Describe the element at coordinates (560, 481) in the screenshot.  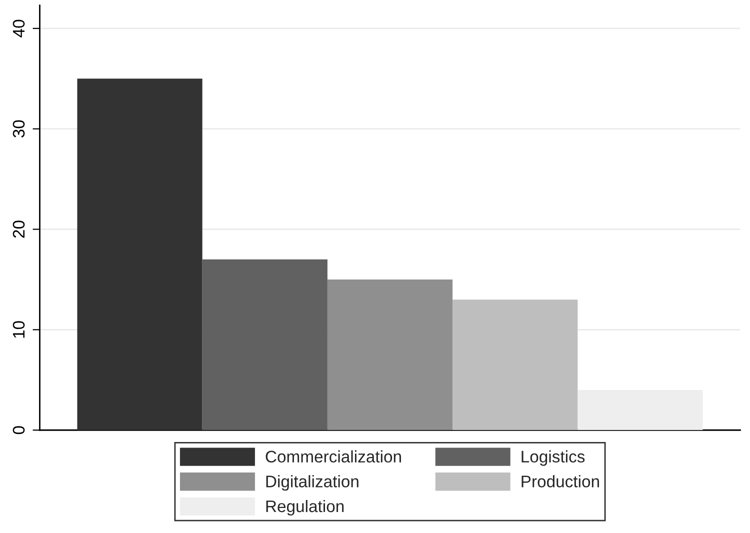
I see `legend-label: Production` at that location.